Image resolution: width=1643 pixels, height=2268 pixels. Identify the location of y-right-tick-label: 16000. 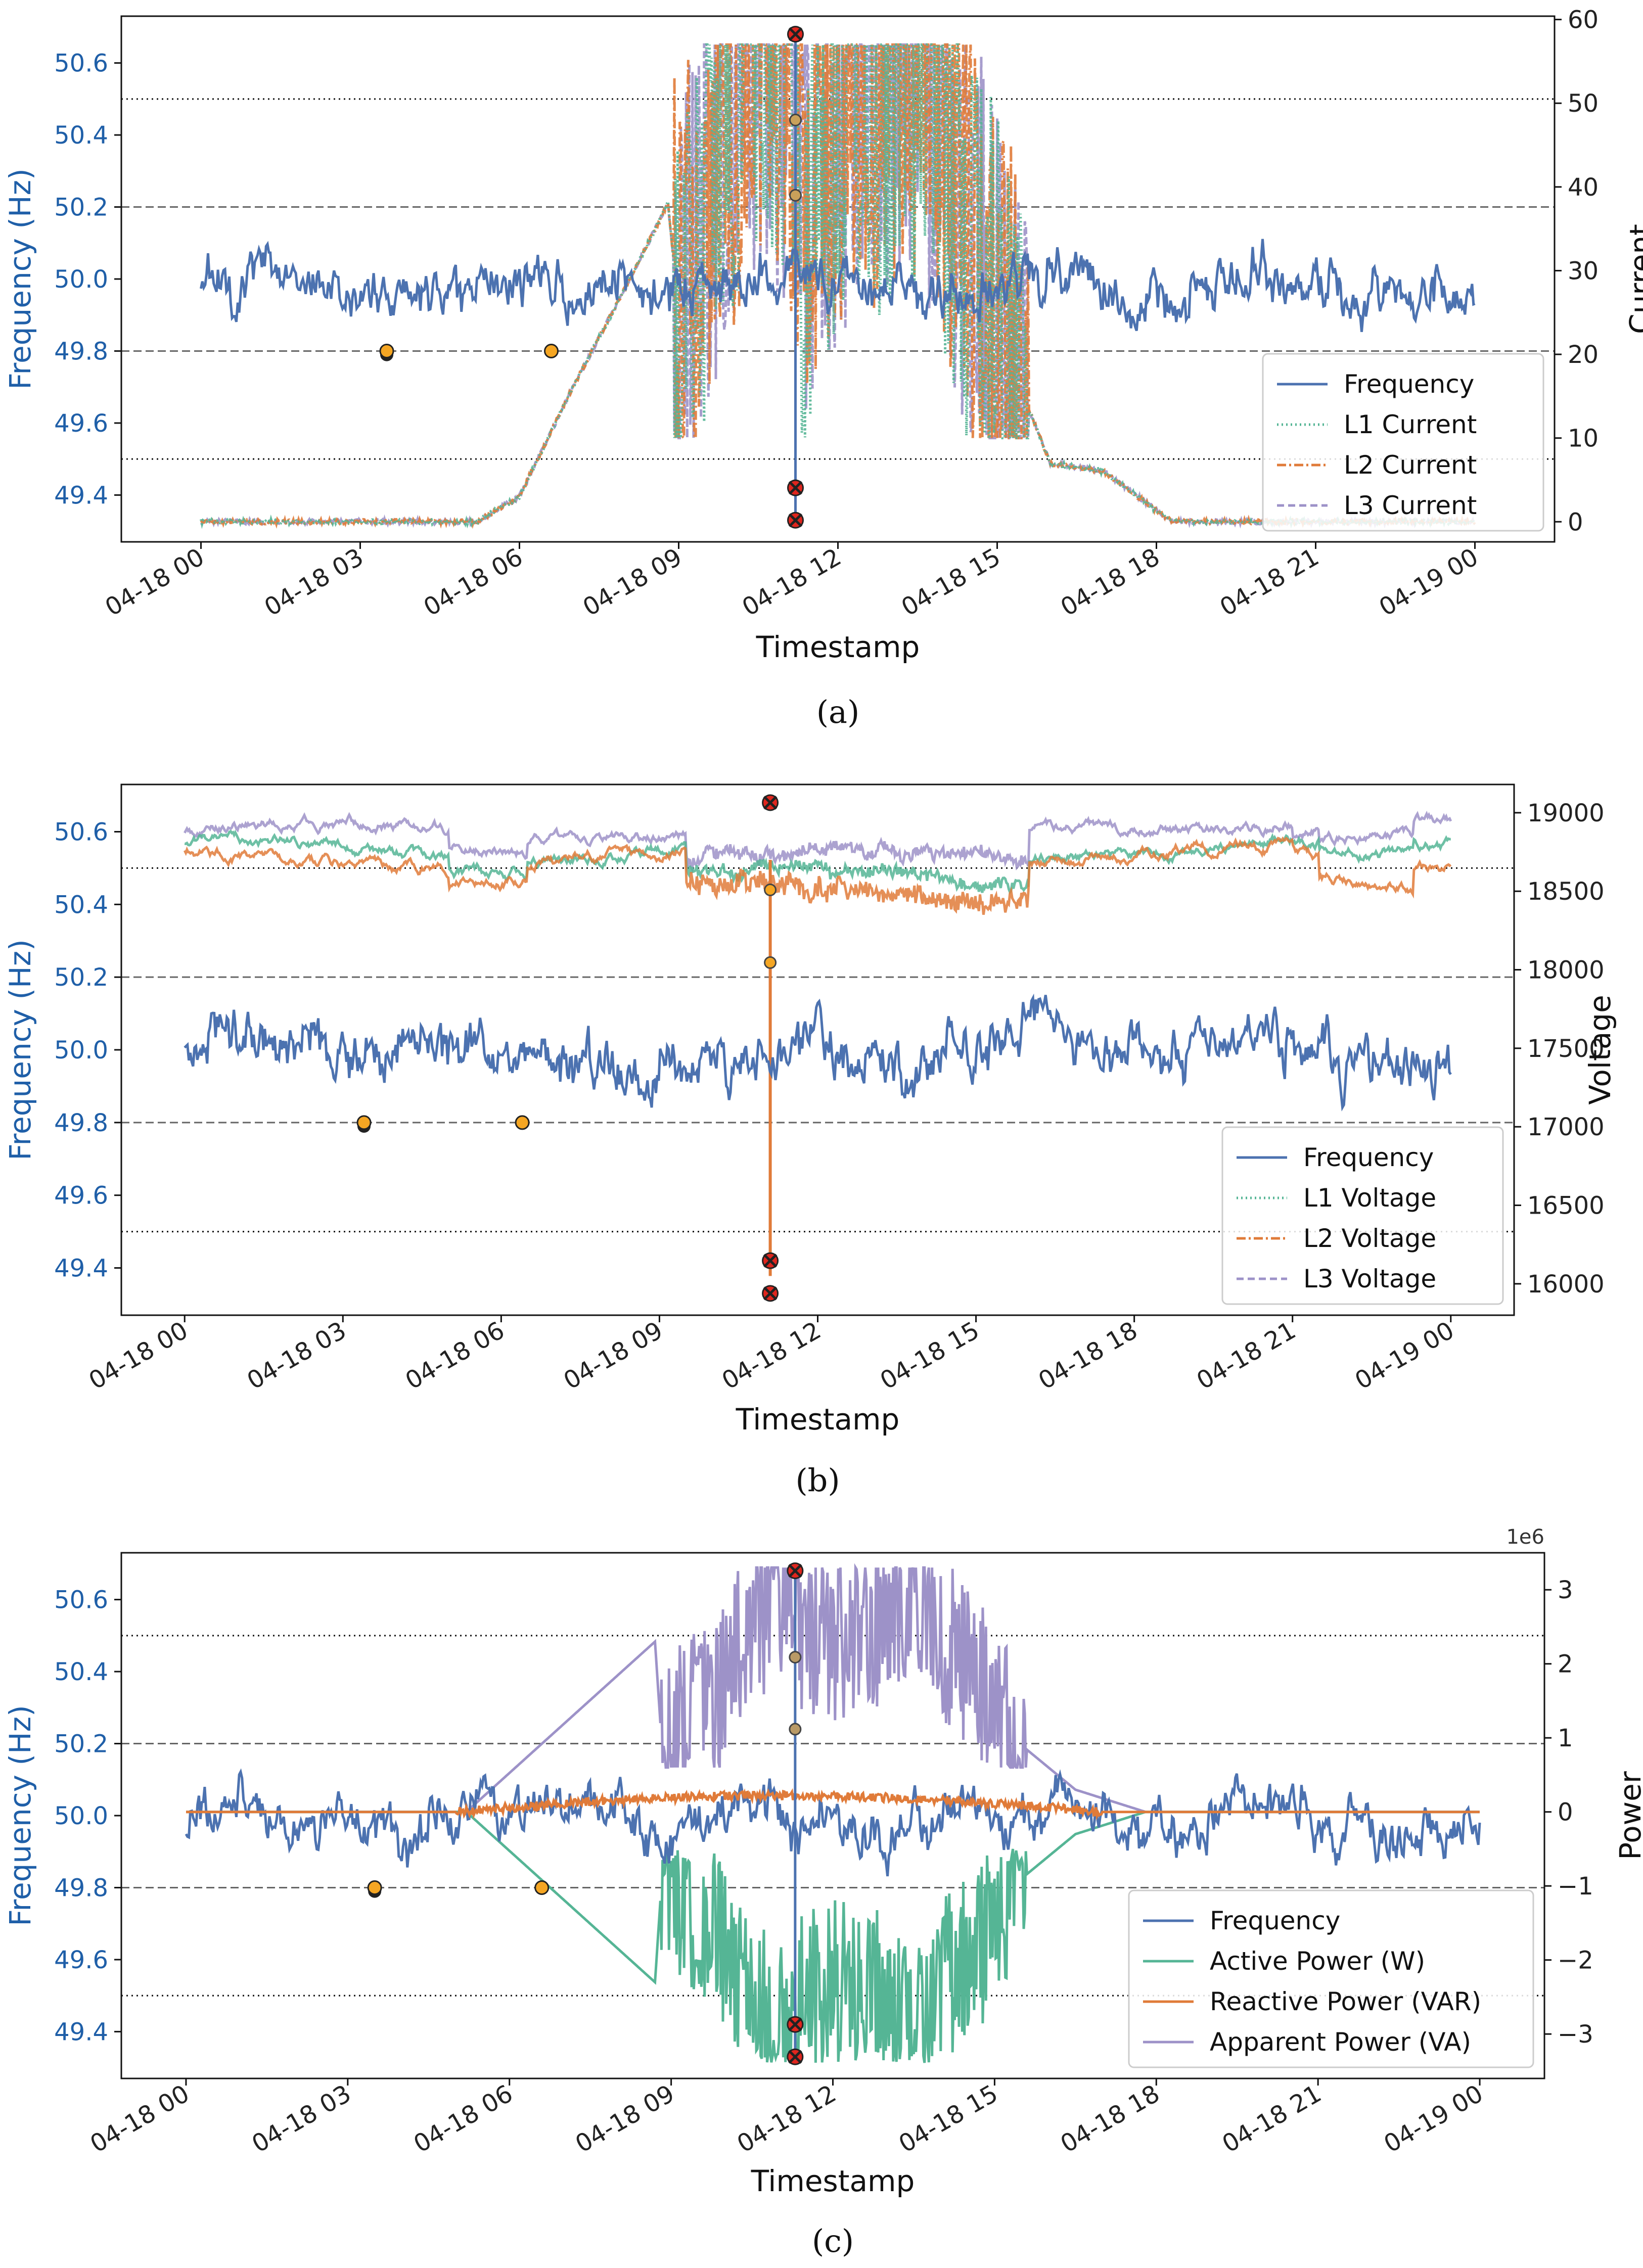
(1566, 1284).